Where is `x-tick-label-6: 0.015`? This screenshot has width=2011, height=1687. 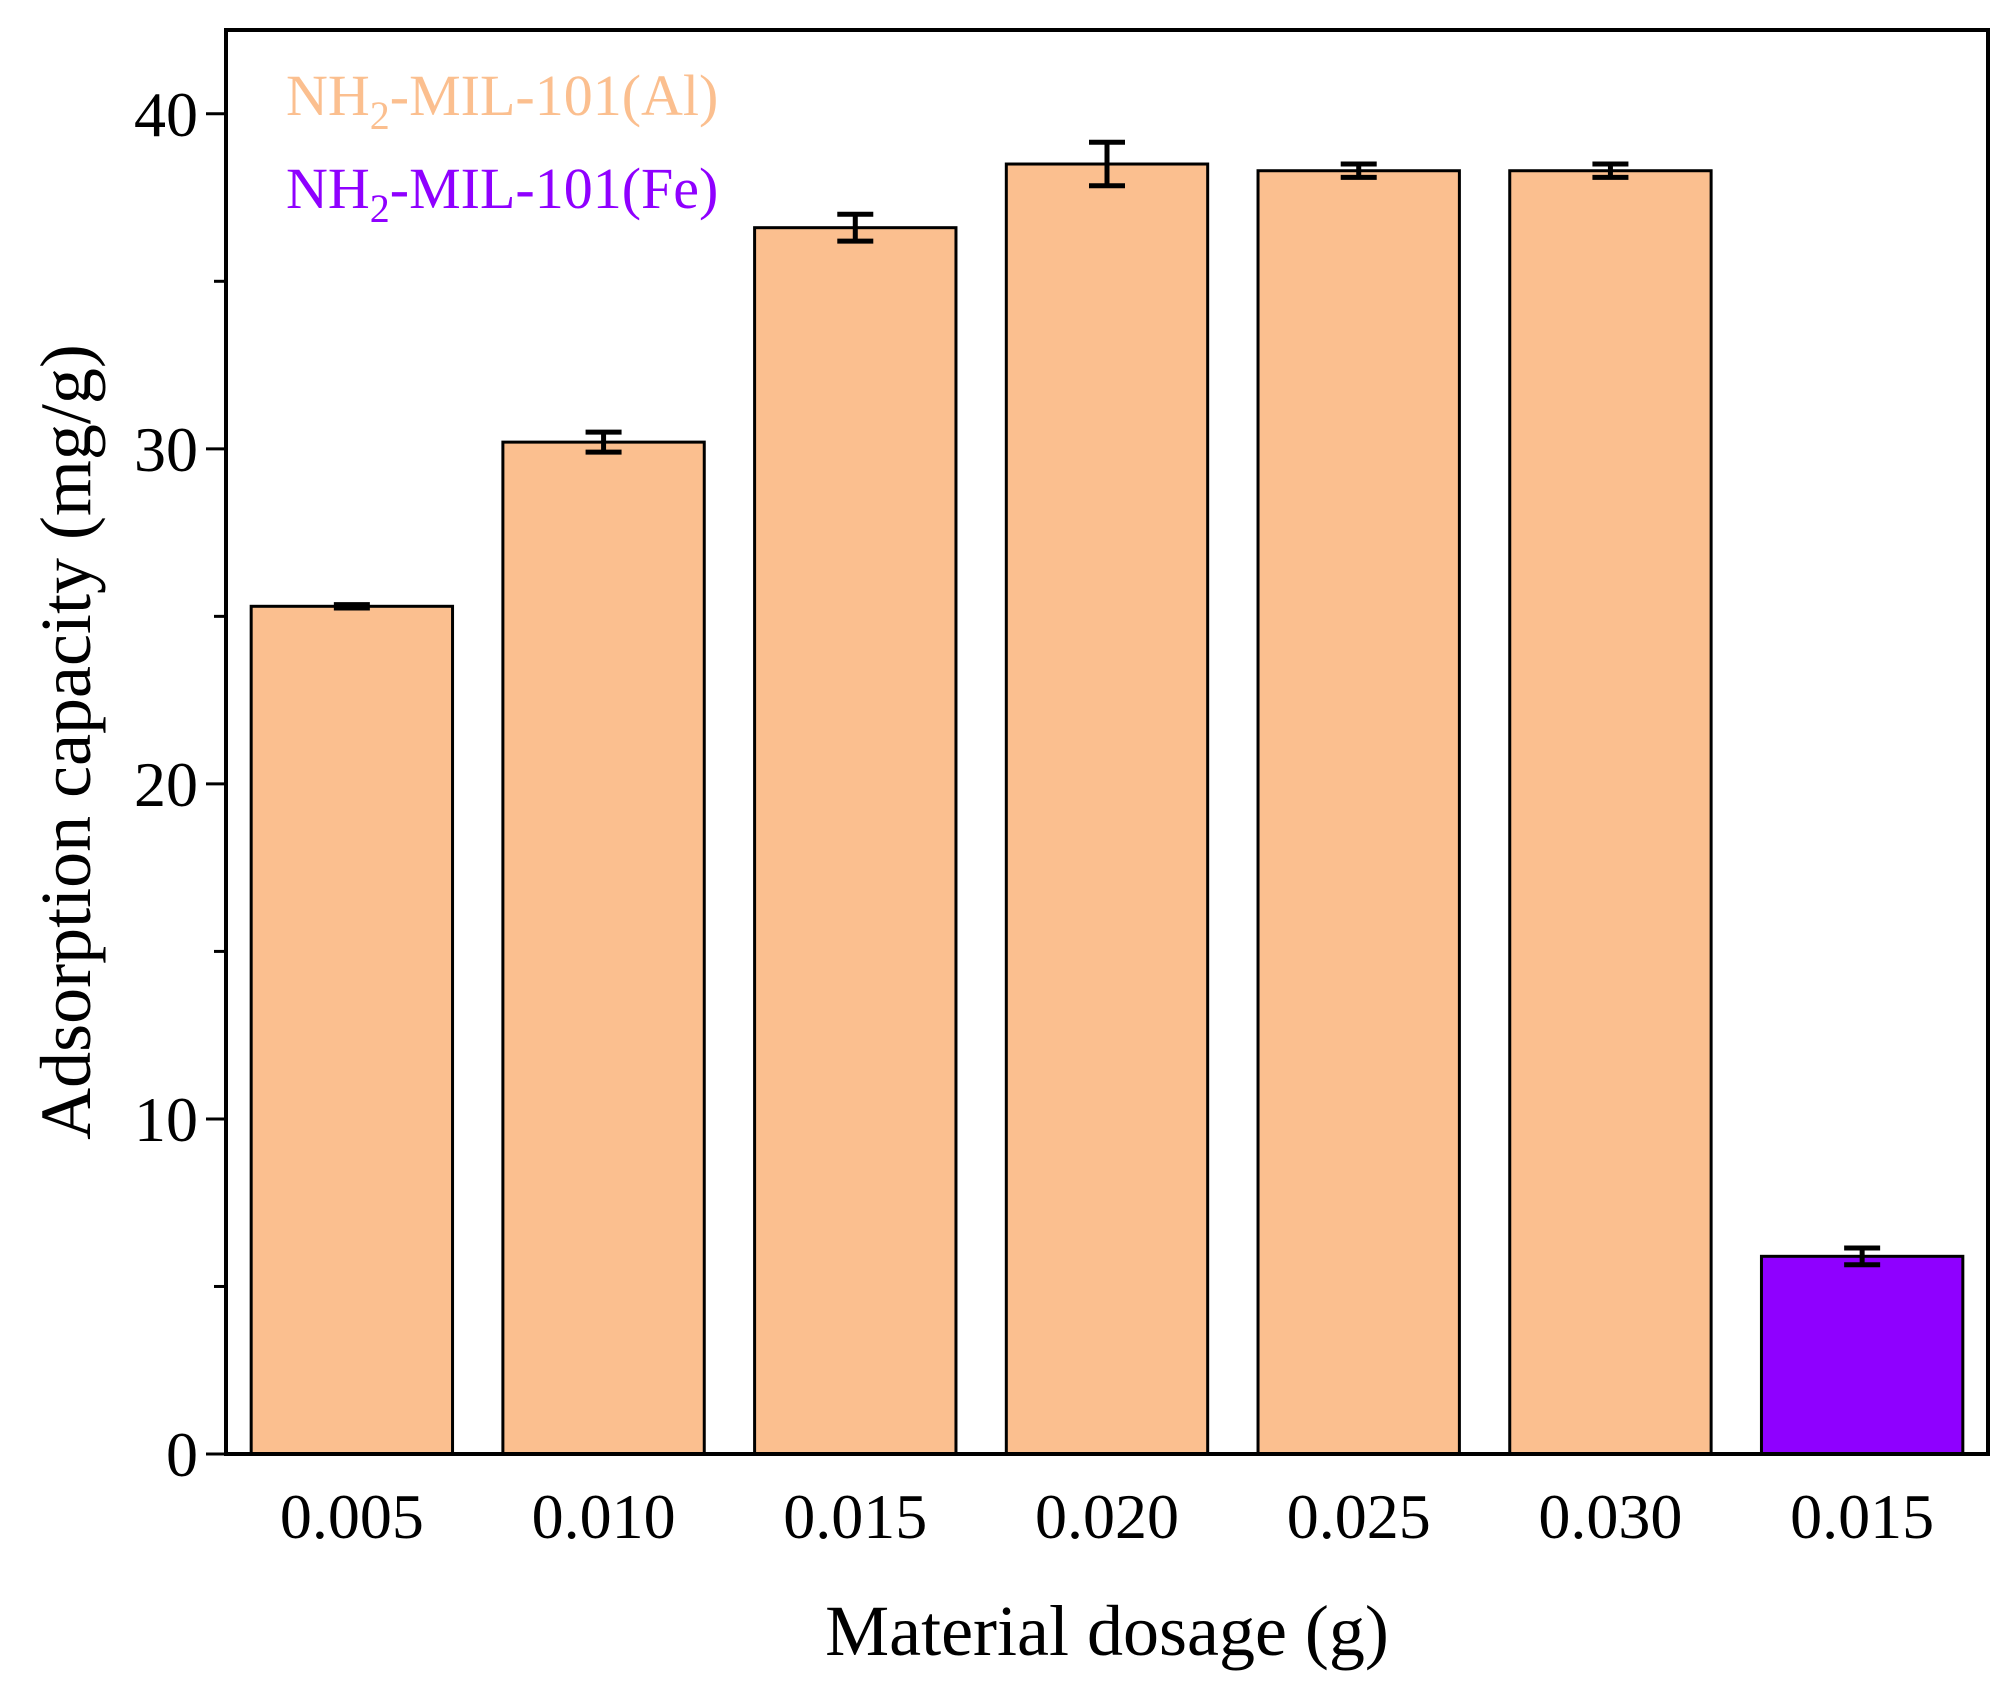 x-tick-label-6: 0.015 is located at coordinates (1862, 1516).